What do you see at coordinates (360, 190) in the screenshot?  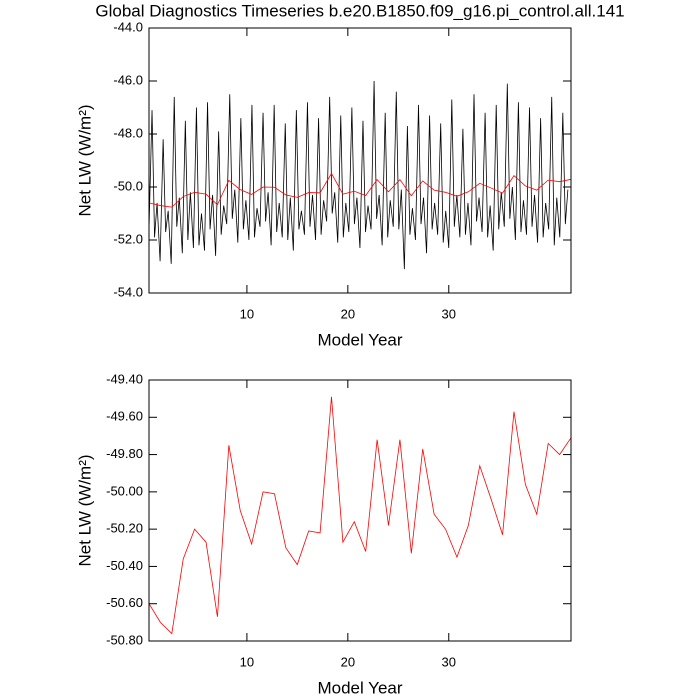 I see `data-line` at bounding box center [360, 190].